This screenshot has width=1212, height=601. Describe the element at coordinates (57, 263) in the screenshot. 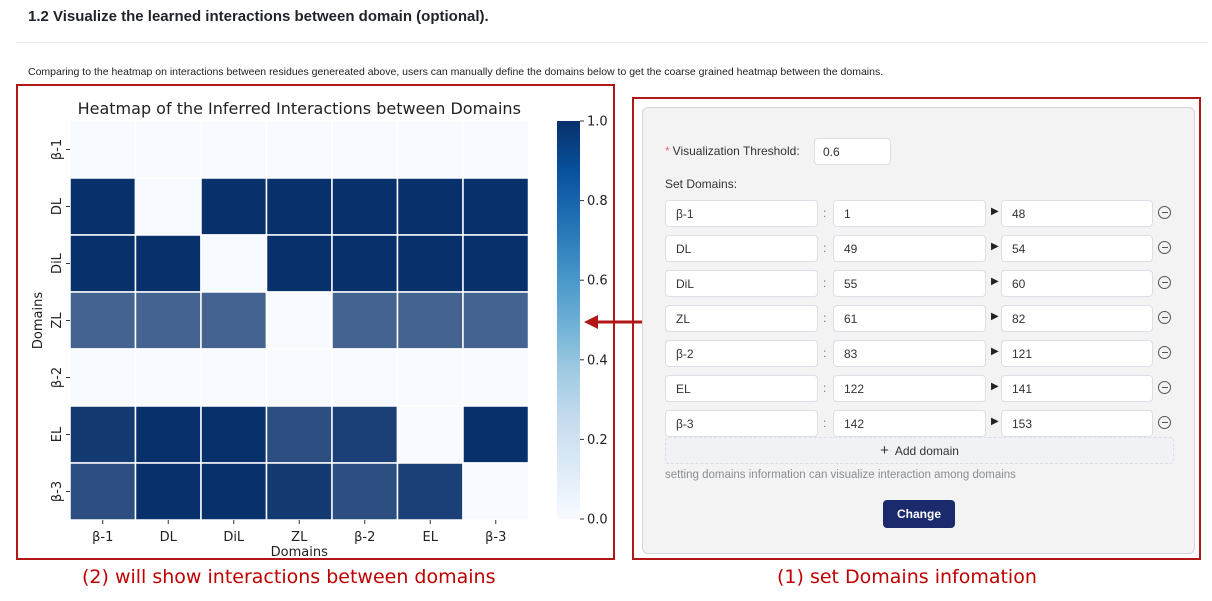

I see `y-tick-label: DiL` at that location.